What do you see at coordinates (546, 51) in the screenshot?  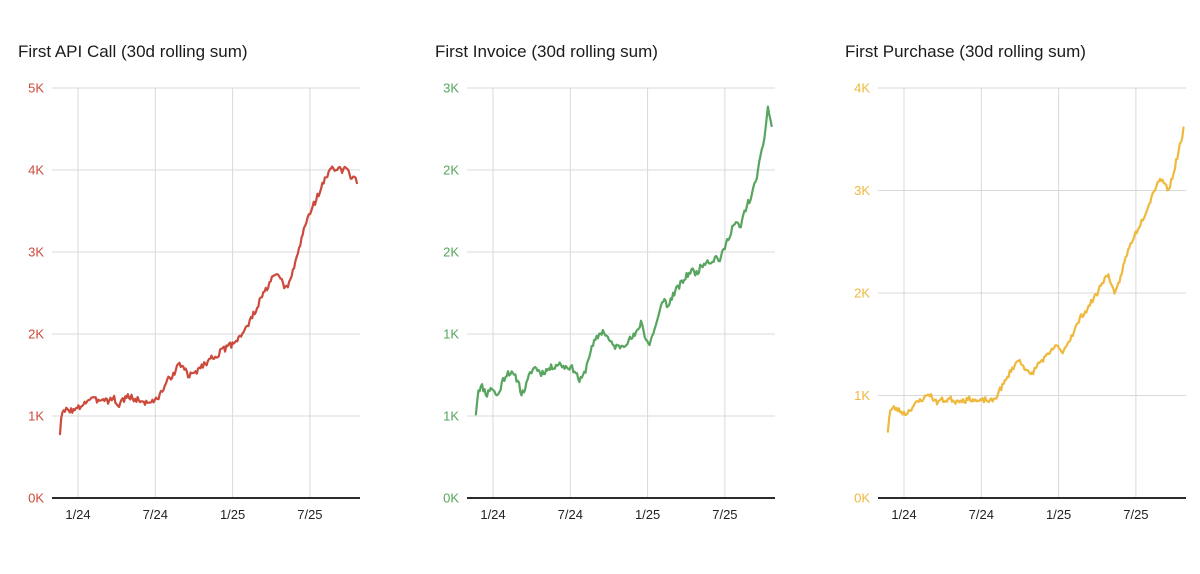 I see `chart-first-invoice-title: First Invoice (30d rolling sum)` at bounding box center [546, 51].